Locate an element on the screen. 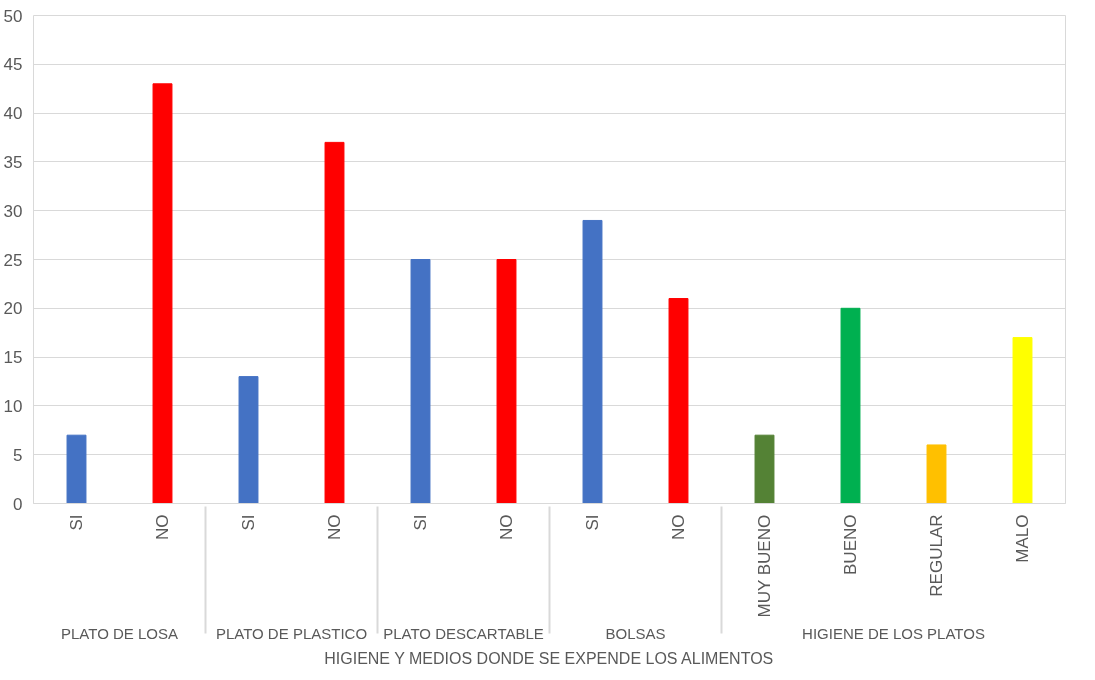 Image resolution: width=1095 pixels, height=680 pixels. y-tick-label: 20 is located at coordinates (13, 309).